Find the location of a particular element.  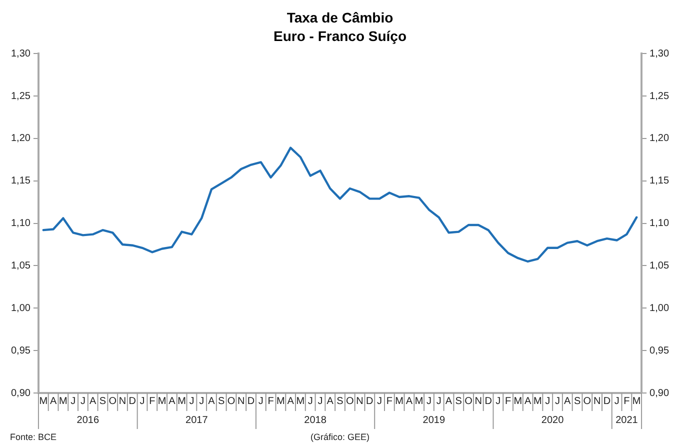

y2-tick-label: 0,90 is located at coordinates (660, 393).